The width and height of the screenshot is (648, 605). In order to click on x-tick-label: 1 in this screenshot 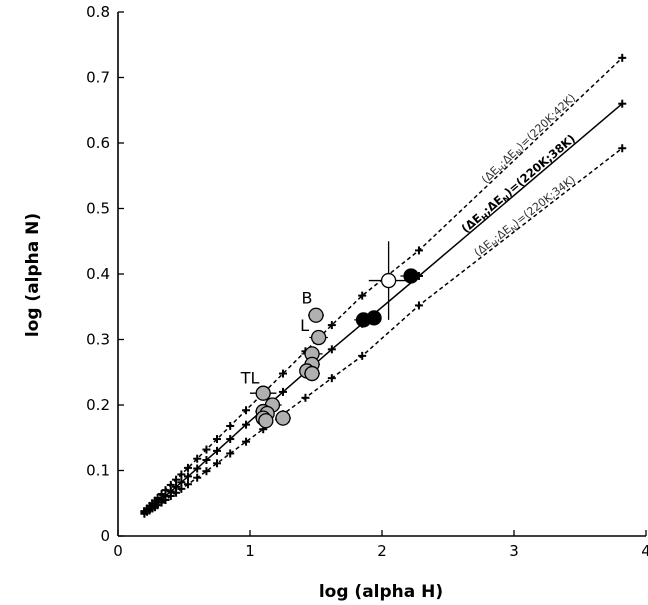, I will do `click(250, 551)`.